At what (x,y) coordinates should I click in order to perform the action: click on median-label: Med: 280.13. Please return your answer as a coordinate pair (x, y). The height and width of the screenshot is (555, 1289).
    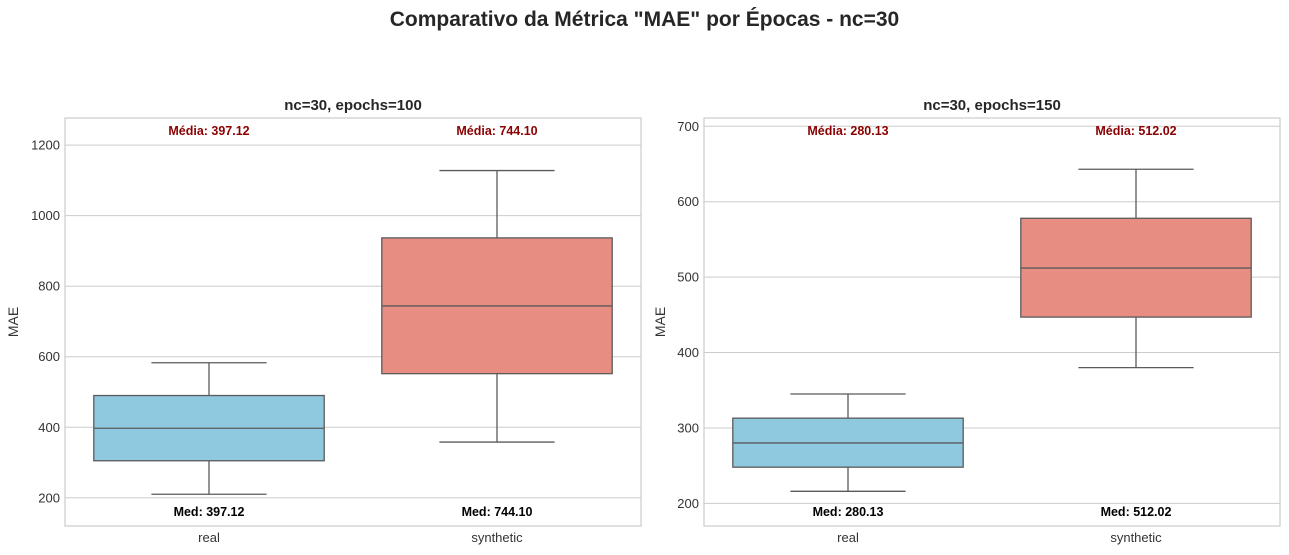
    Looking at the image, I should click on (848, 512).